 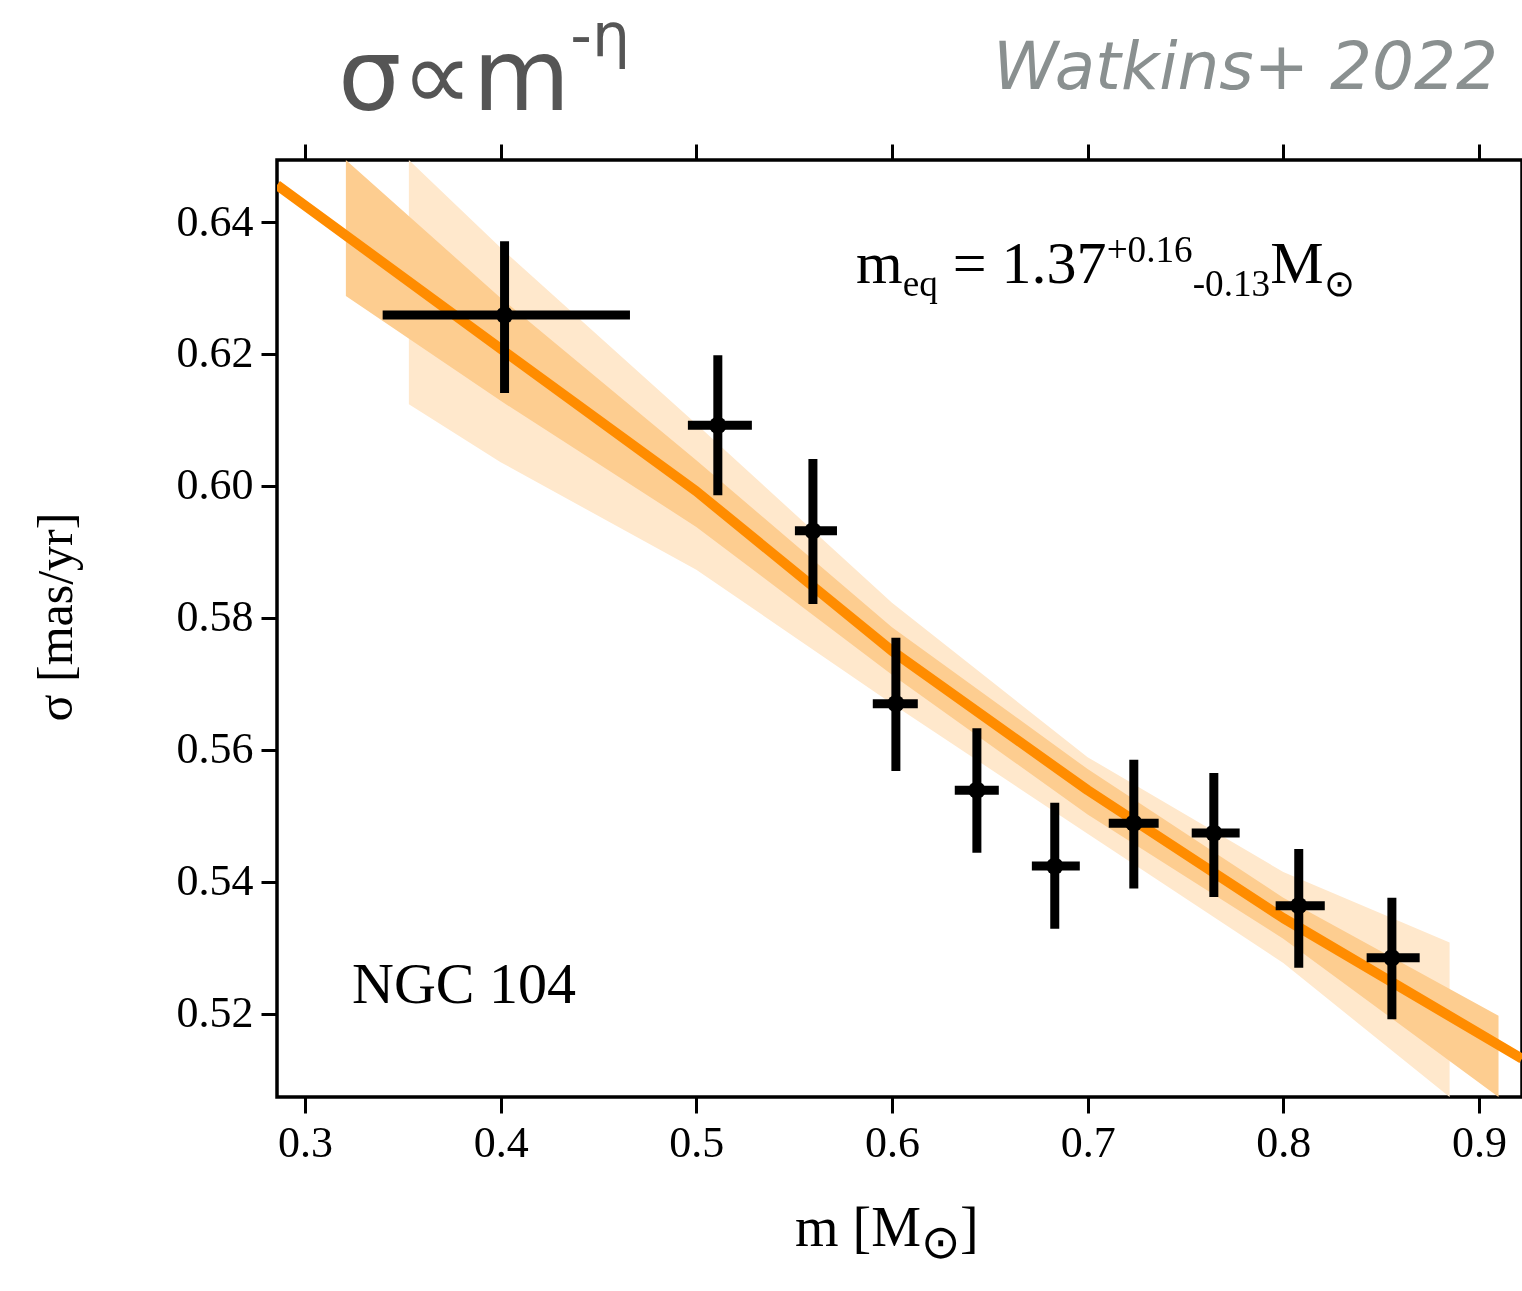 I want to click on y-tick-label: 0.52, so click(x=215, y=1013).